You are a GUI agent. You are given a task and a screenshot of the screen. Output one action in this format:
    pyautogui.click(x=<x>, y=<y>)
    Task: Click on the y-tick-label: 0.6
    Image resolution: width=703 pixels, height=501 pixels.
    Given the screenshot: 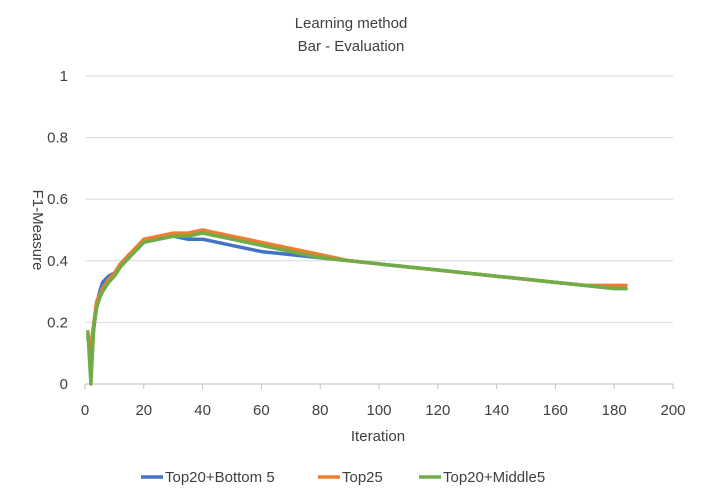 What is the action you would take?
    pyautogui.click(x=57, y=199)
    